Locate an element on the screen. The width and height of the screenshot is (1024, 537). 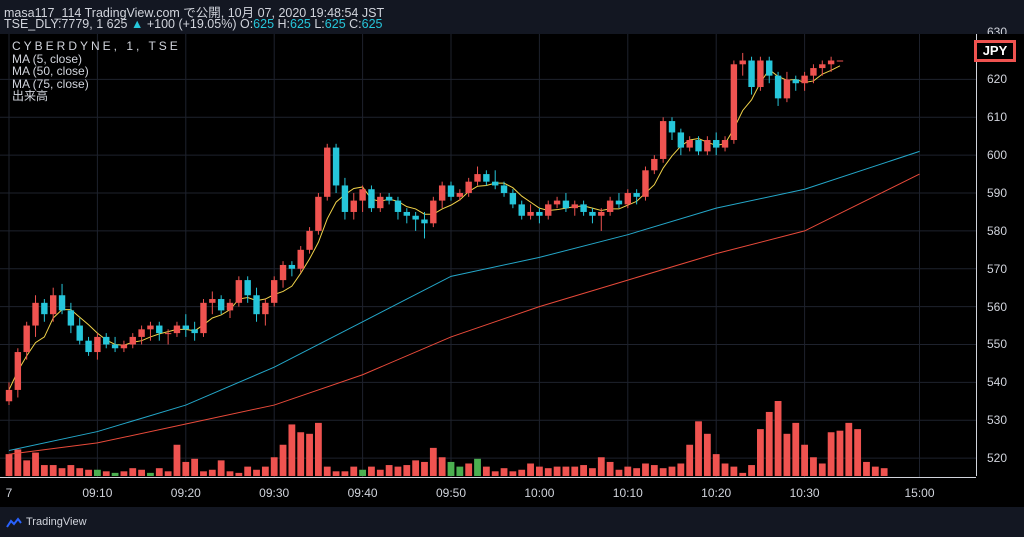
legend-ma50: MA (50, close) is located at coordinates (50, 71).